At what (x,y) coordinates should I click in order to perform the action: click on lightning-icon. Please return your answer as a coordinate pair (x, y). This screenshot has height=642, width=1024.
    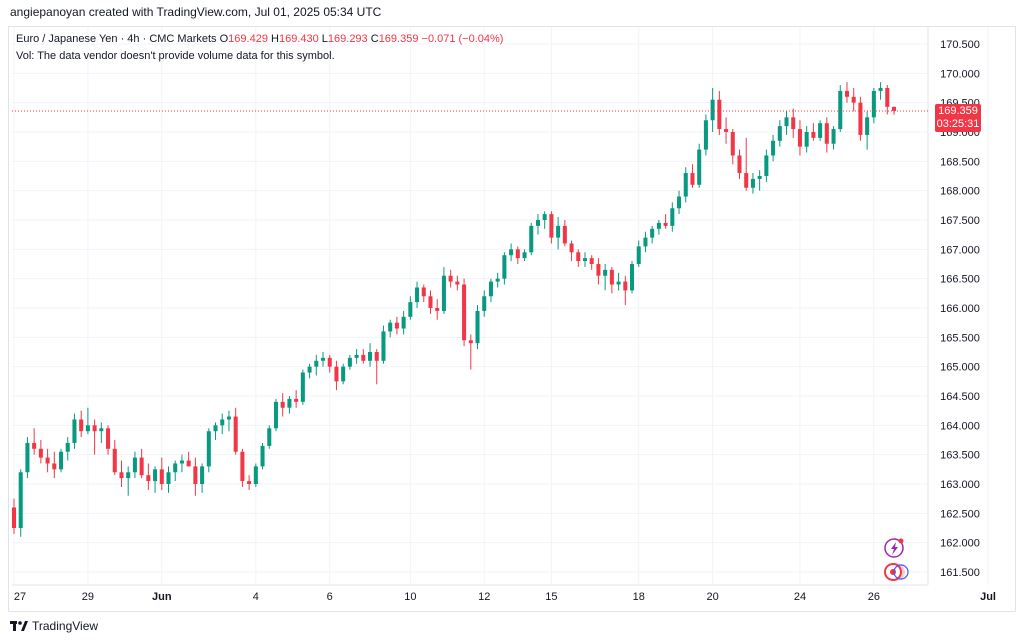
    Looking at the image, I should click on (894, 548).